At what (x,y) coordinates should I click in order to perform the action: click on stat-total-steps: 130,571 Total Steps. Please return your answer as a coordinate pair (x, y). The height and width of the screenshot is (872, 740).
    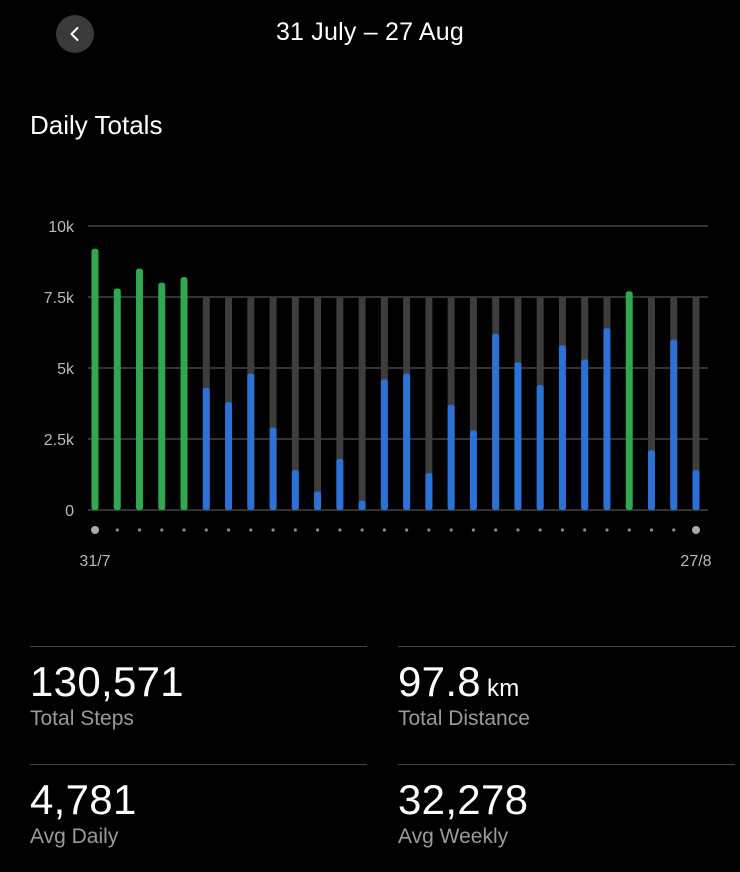
    Looking at the image, I should click on (198, 688).